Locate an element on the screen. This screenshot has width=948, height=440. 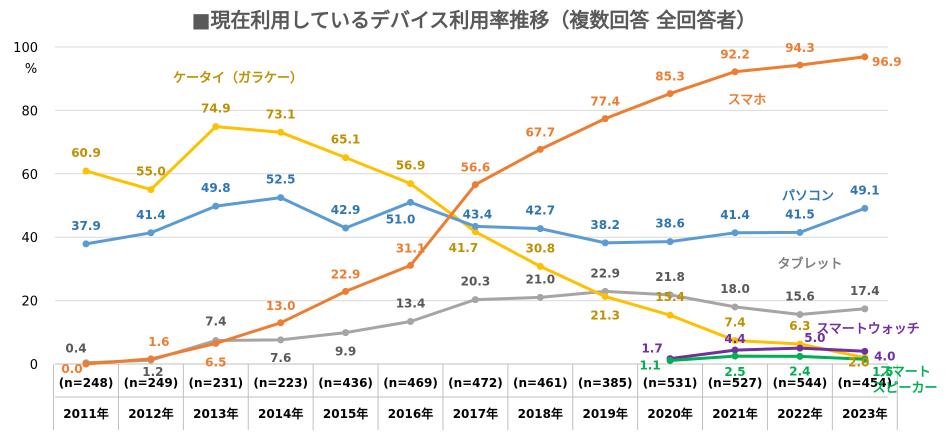
n-count-label: (n=385) is located at coordinates (605, 383).